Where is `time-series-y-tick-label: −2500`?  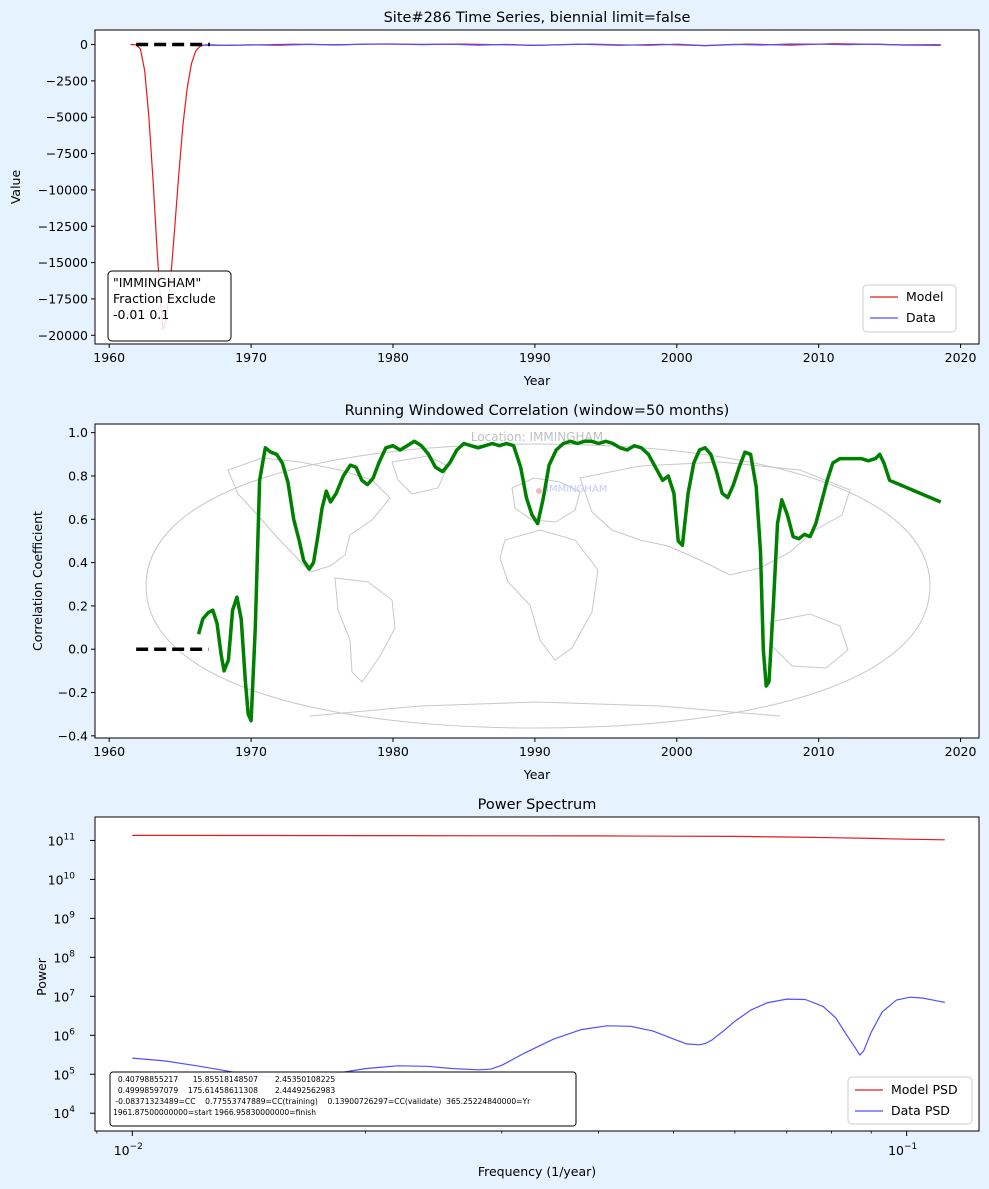 time-series-y-tick-label: −2500 is located at coordinates (67, 80).